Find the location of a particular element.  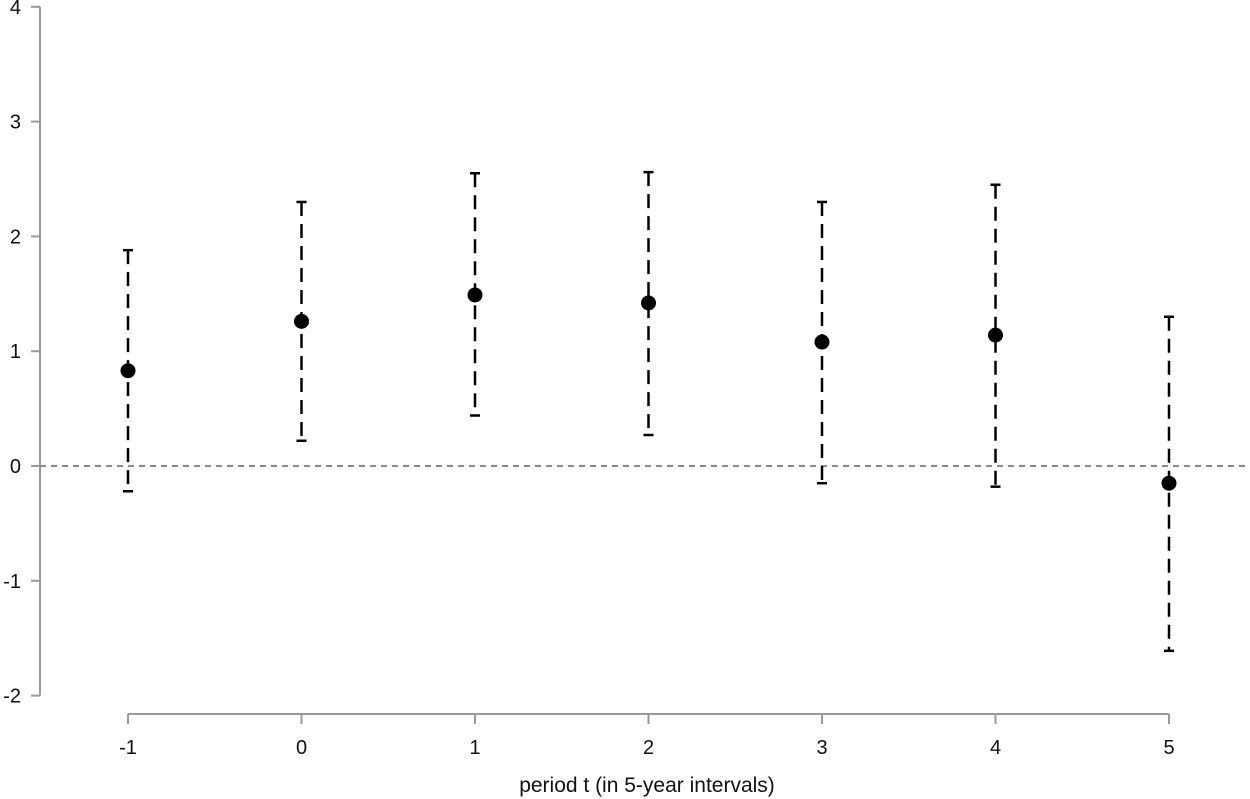

y-tick-label: 4 is located at coordinates (15, 9).